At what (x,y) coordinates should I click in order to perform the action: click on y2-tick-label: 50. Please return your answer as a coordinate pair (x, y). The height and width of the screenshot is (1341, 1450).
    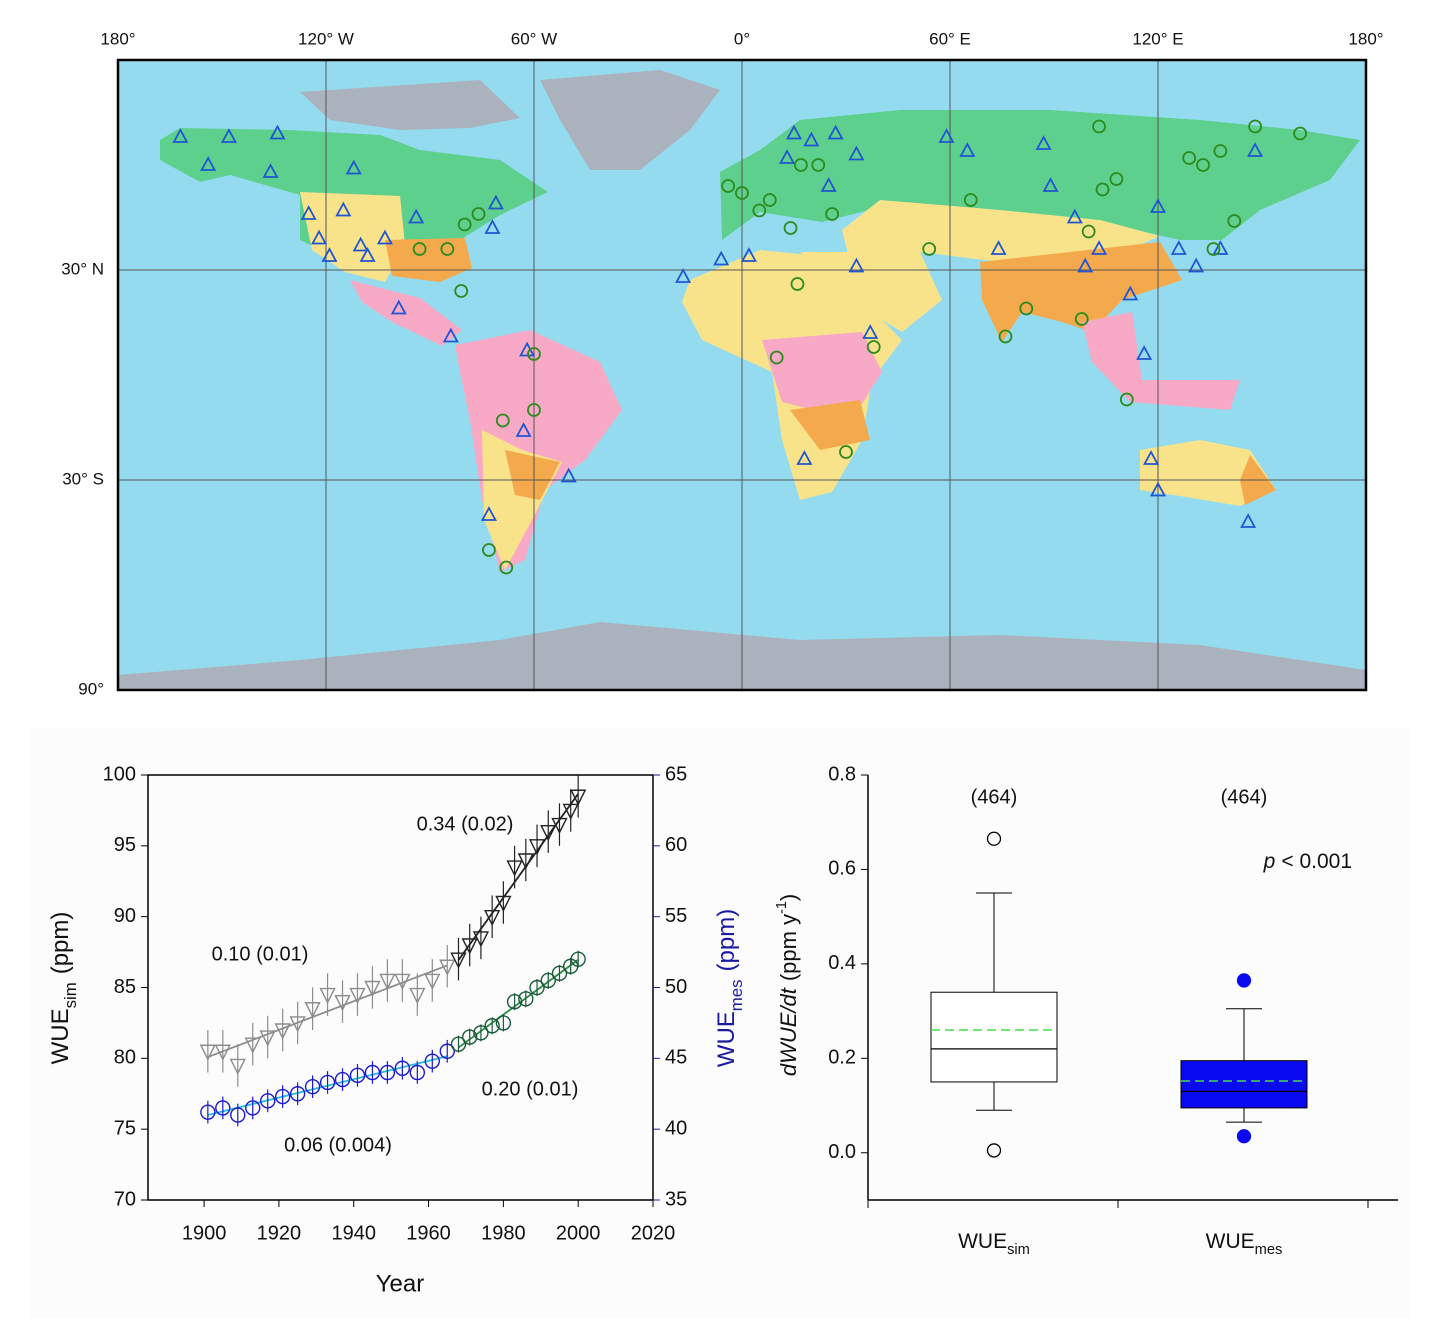
    Looking at the image, I should click on (676, 987).